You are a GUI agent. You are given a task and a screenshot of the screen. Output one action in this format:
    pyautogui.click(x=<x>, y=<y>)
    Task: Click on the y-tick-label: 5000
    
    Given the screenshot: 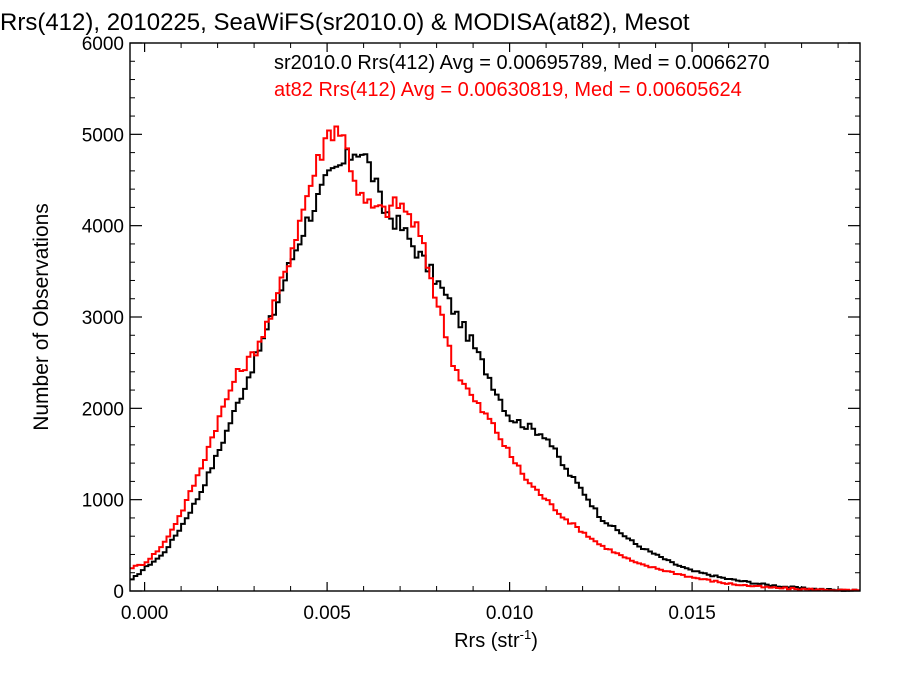 What is the action you would take?
    pyautogui.click(x=103, y=135)
    